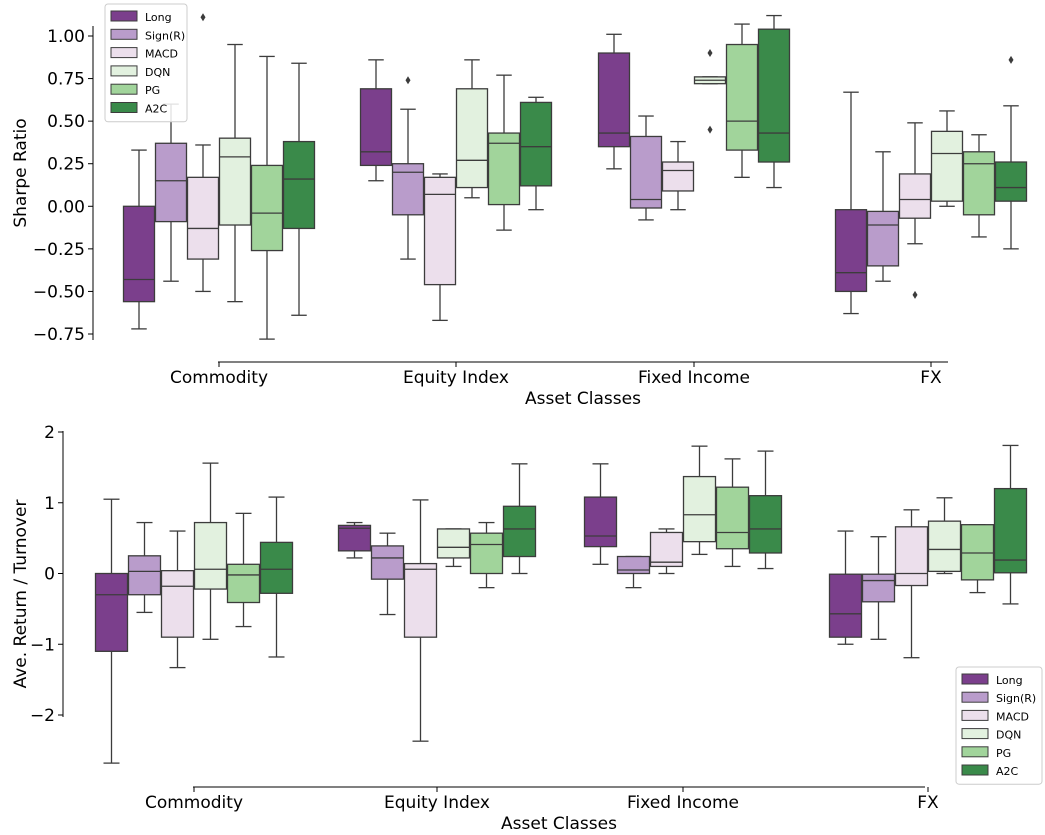  I want to click on y-tick-label: −0.25, so click(59, 250).